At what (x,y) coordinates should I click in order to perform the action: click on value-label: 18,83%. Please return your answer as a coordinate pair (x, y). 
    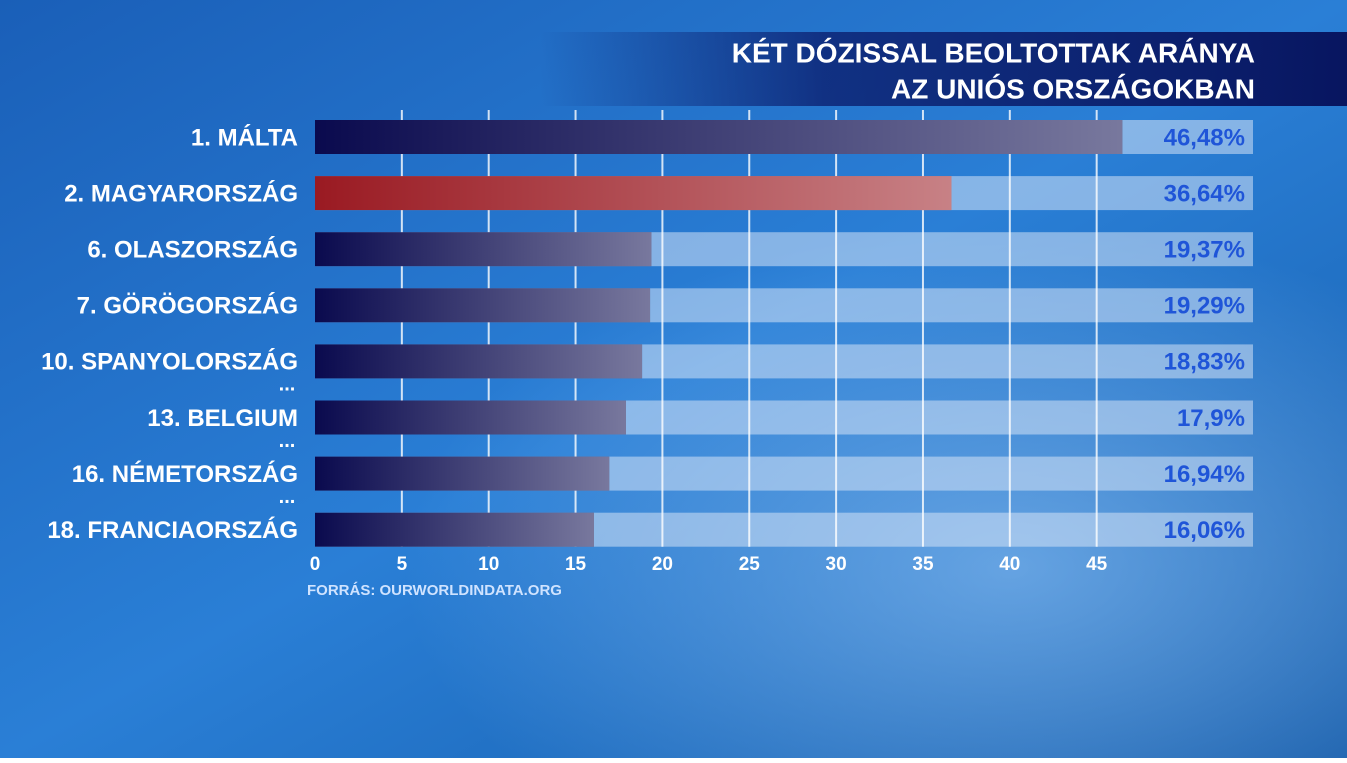
    Looking at the image, I should click on (1204, 362).